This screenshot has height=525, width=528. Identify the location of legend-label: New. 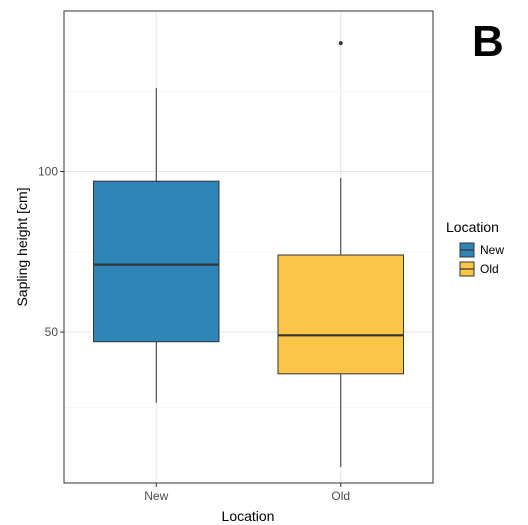
(492, 250).